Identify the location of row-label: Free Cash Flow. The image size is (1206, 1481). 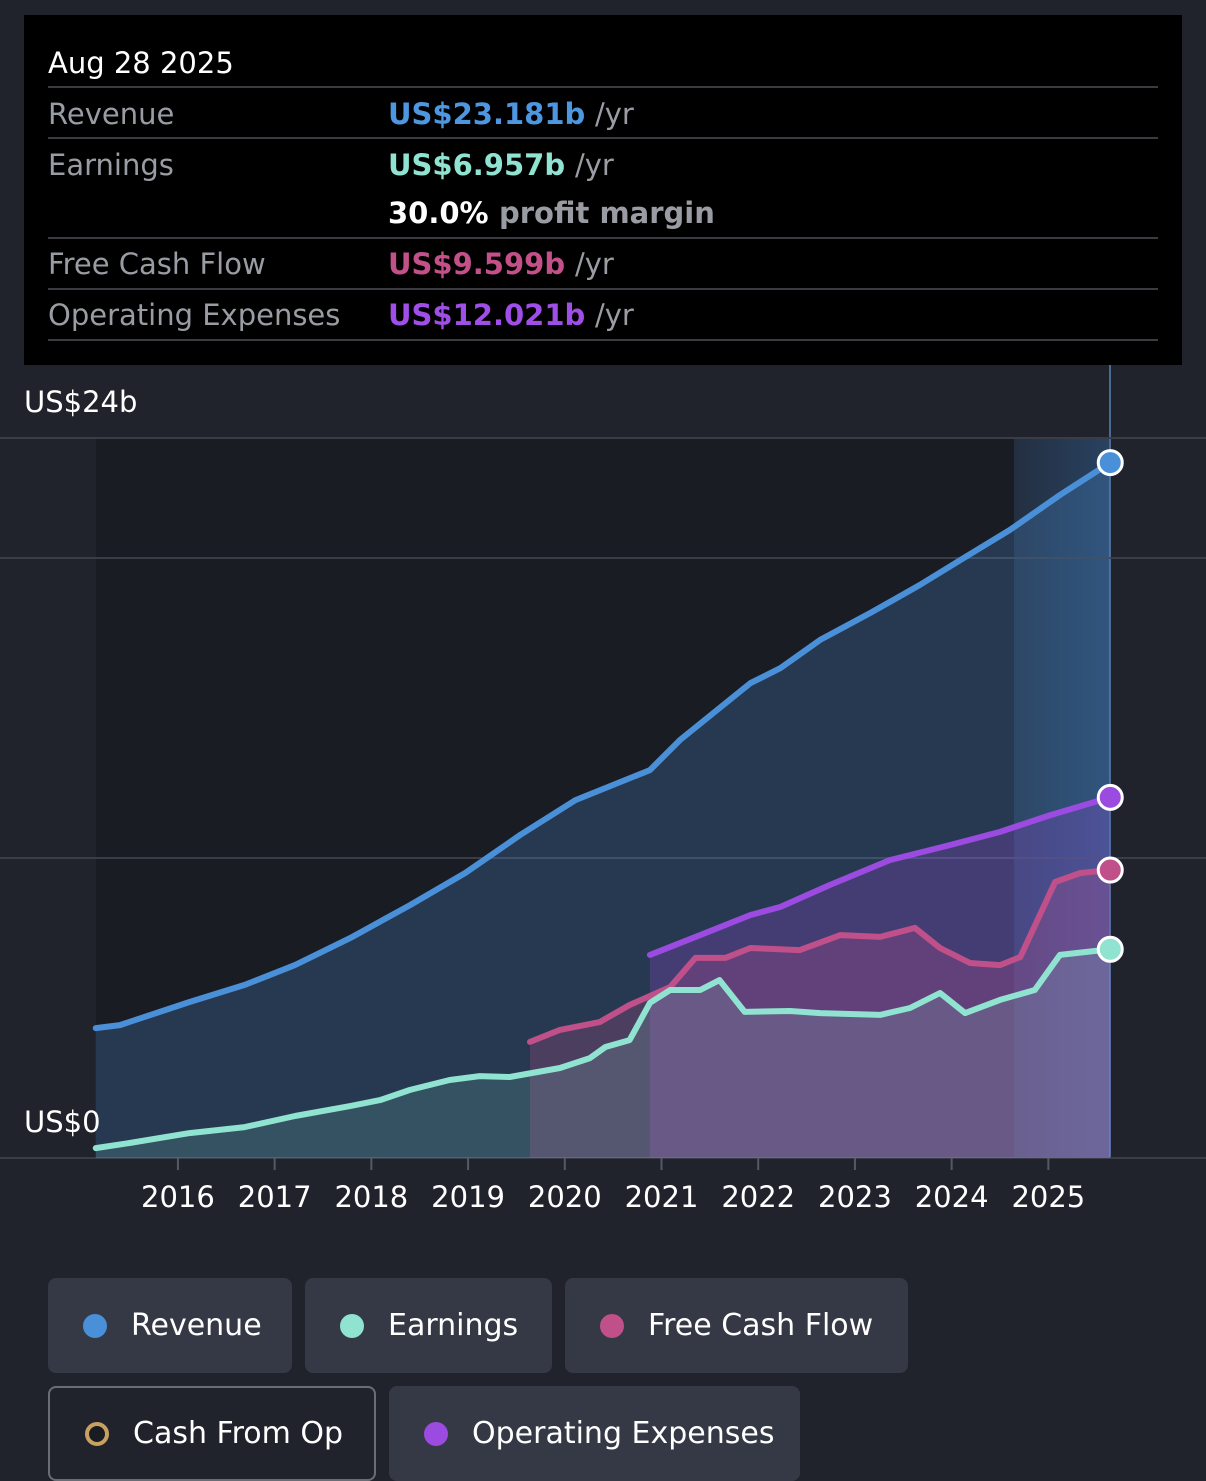
(157, 264).